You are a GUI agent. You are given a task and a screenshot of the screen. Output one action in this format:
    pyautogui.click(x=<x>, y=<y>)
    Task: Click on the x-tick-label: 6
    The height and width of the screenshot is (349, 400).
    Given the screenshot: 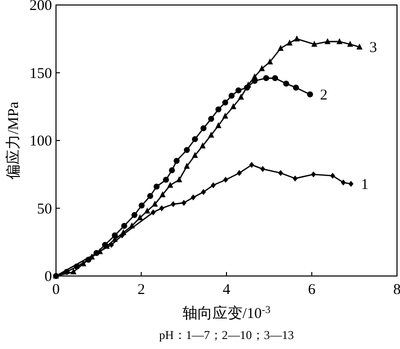 What is the action you would take?
    pyautogui.click(x=312, y=290)
    